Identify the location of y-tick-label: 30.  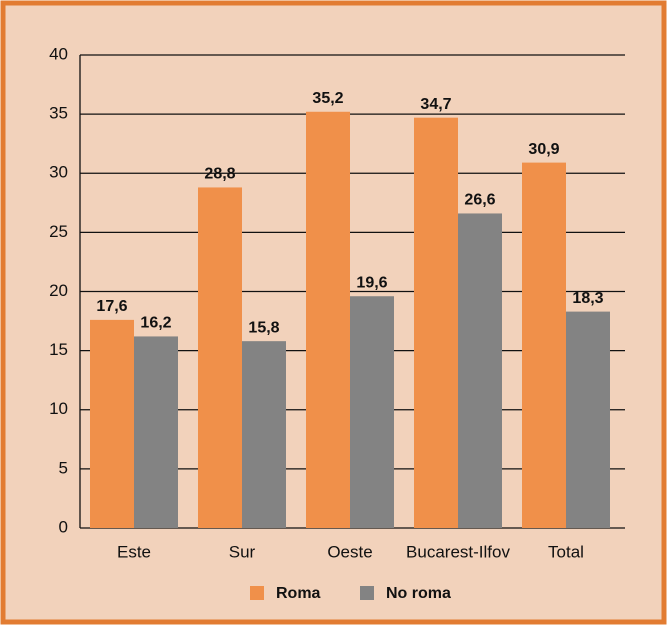
(58, 172).